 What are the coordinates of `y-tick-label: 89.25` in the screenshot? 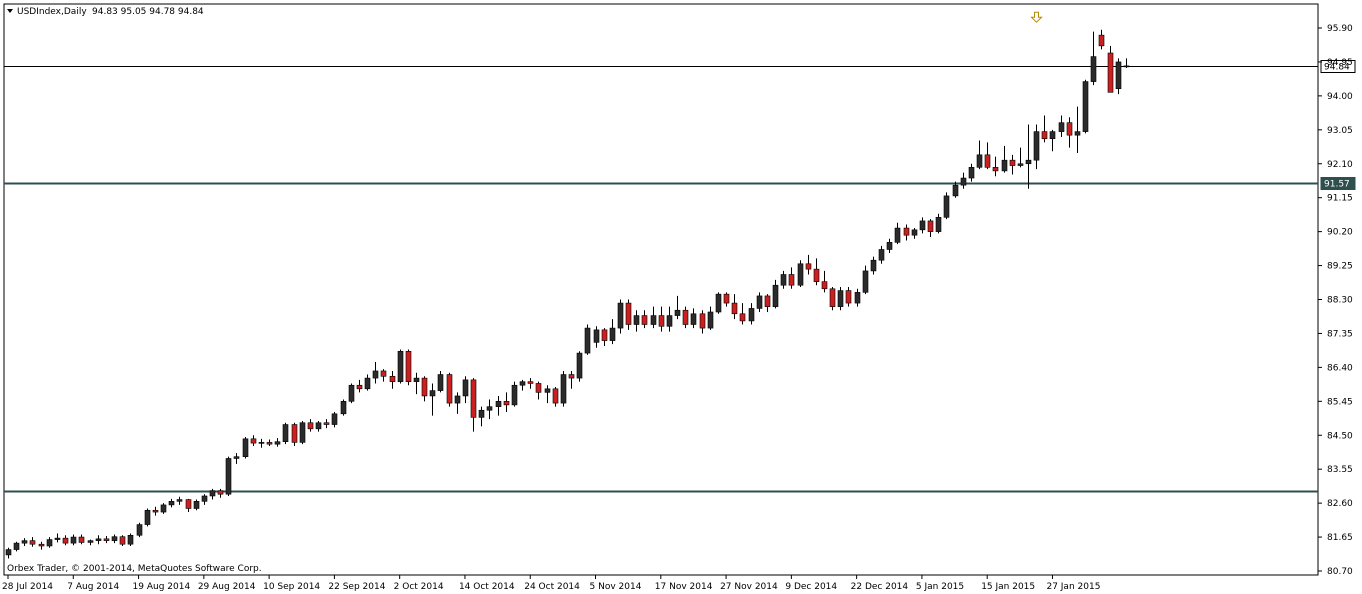 It's located at (1340, 267).